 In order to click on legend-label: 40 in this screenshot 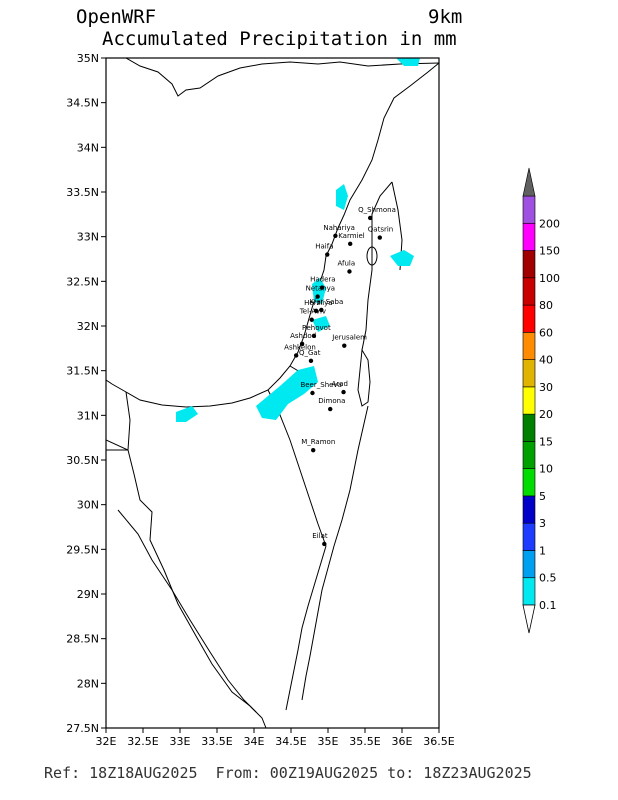, I will do `click(546, 360)`.